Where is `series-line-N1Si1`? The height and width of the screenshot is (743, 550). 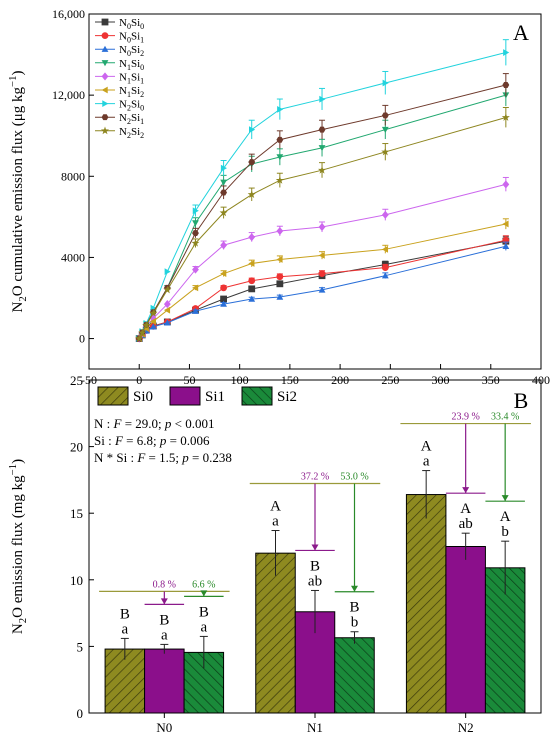 series-line-N1Si1 is located at coordinates (322, 261).